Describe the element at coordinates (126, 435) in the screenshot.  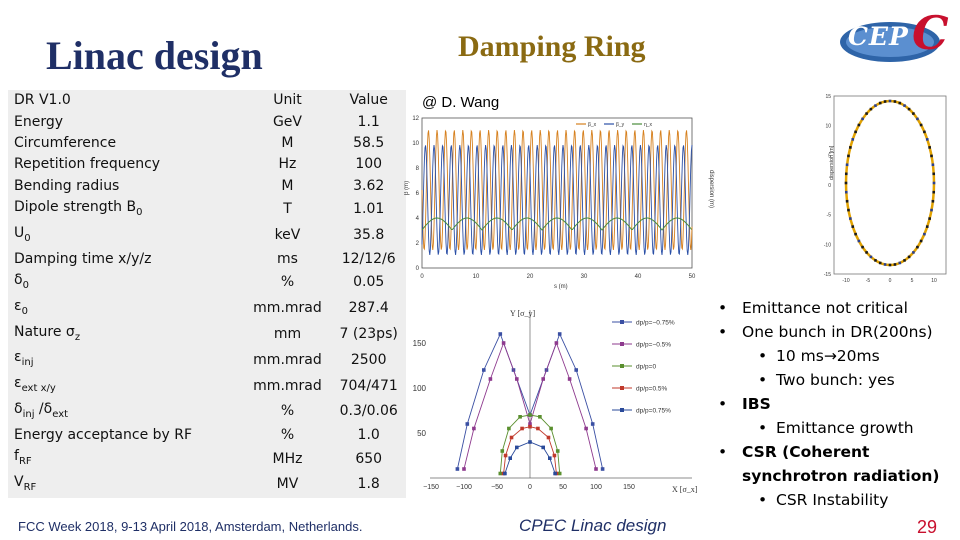
I see `table-param-cell: Energy acceptance by RF` at that location.